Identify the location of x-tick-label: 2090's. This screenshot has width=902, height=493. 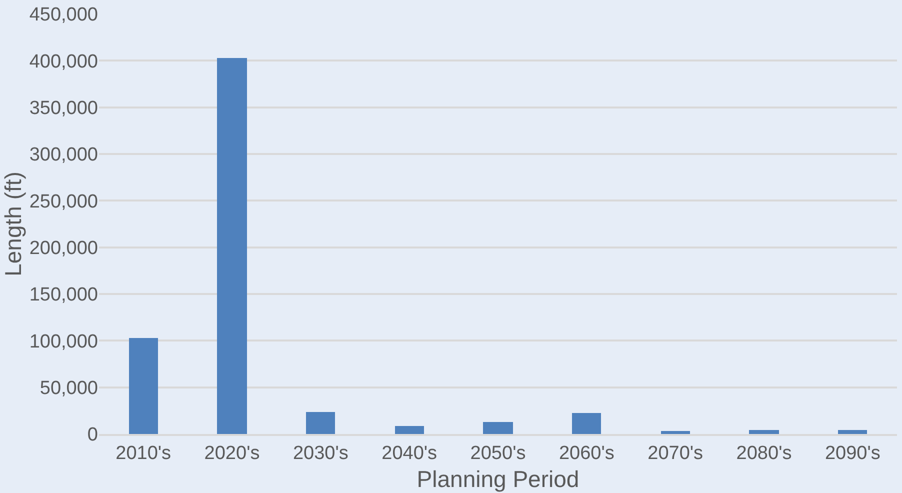
(852, 453).